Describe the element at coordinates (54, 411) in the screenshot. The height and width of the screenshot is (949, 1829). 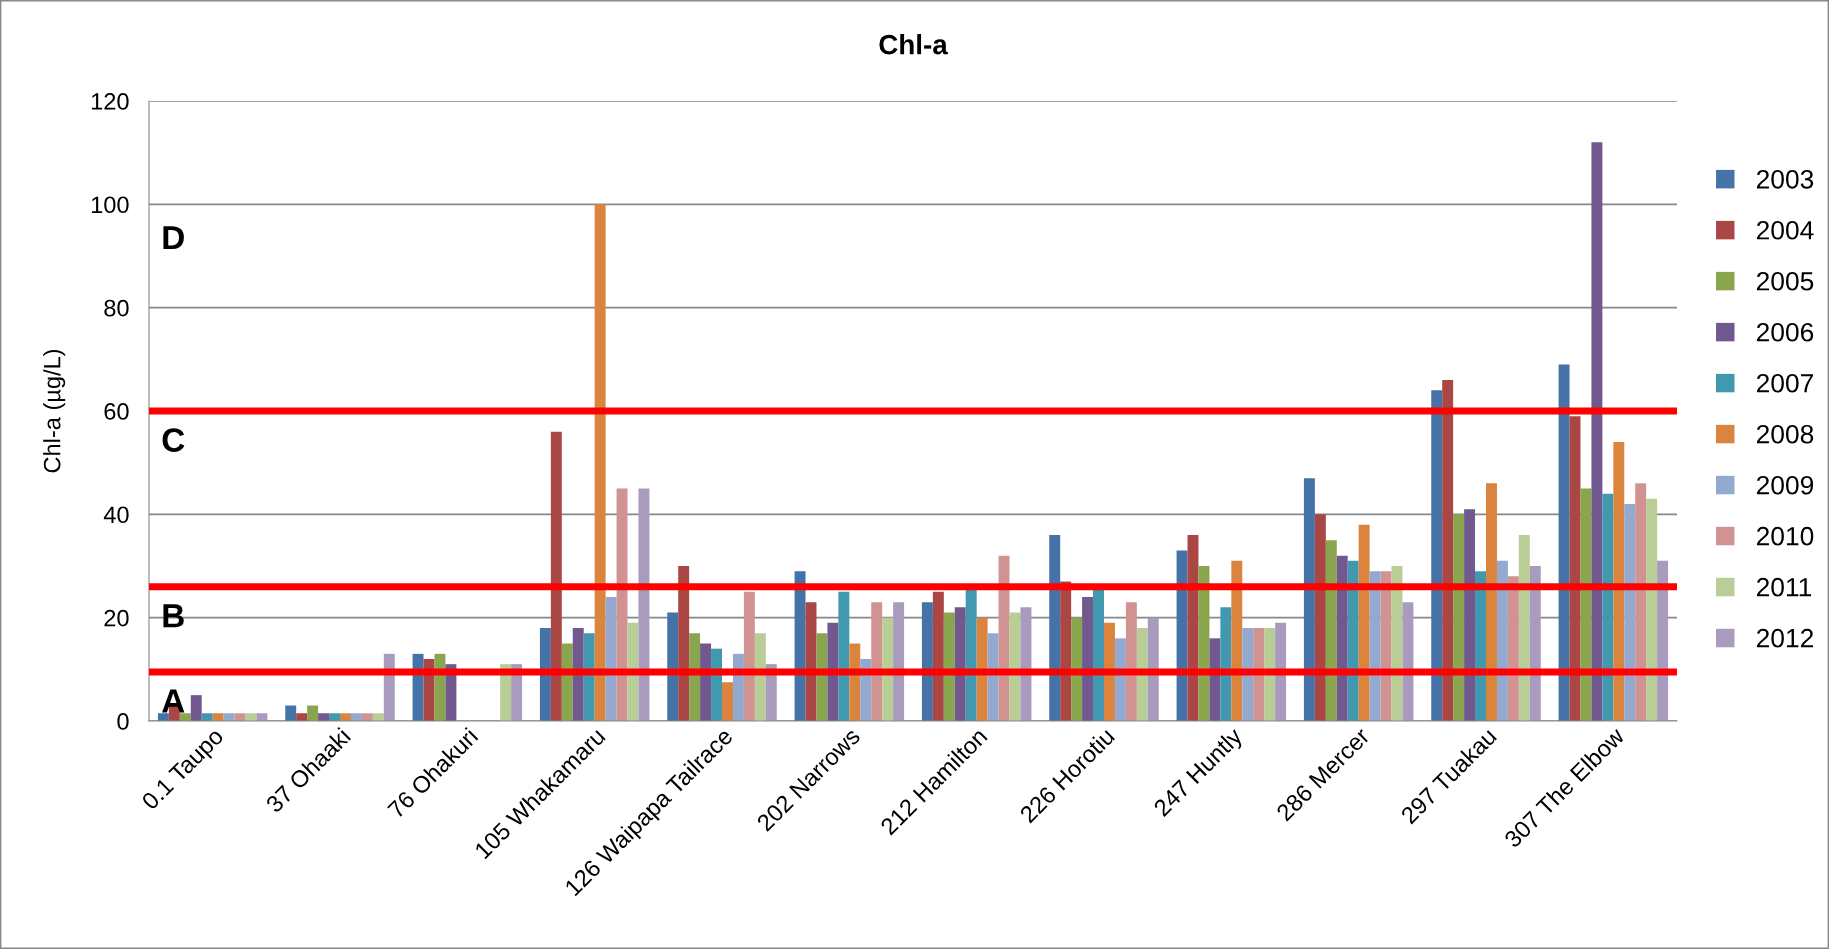
I see `y-axis-title: Chl-a (µg/L)` at that location.